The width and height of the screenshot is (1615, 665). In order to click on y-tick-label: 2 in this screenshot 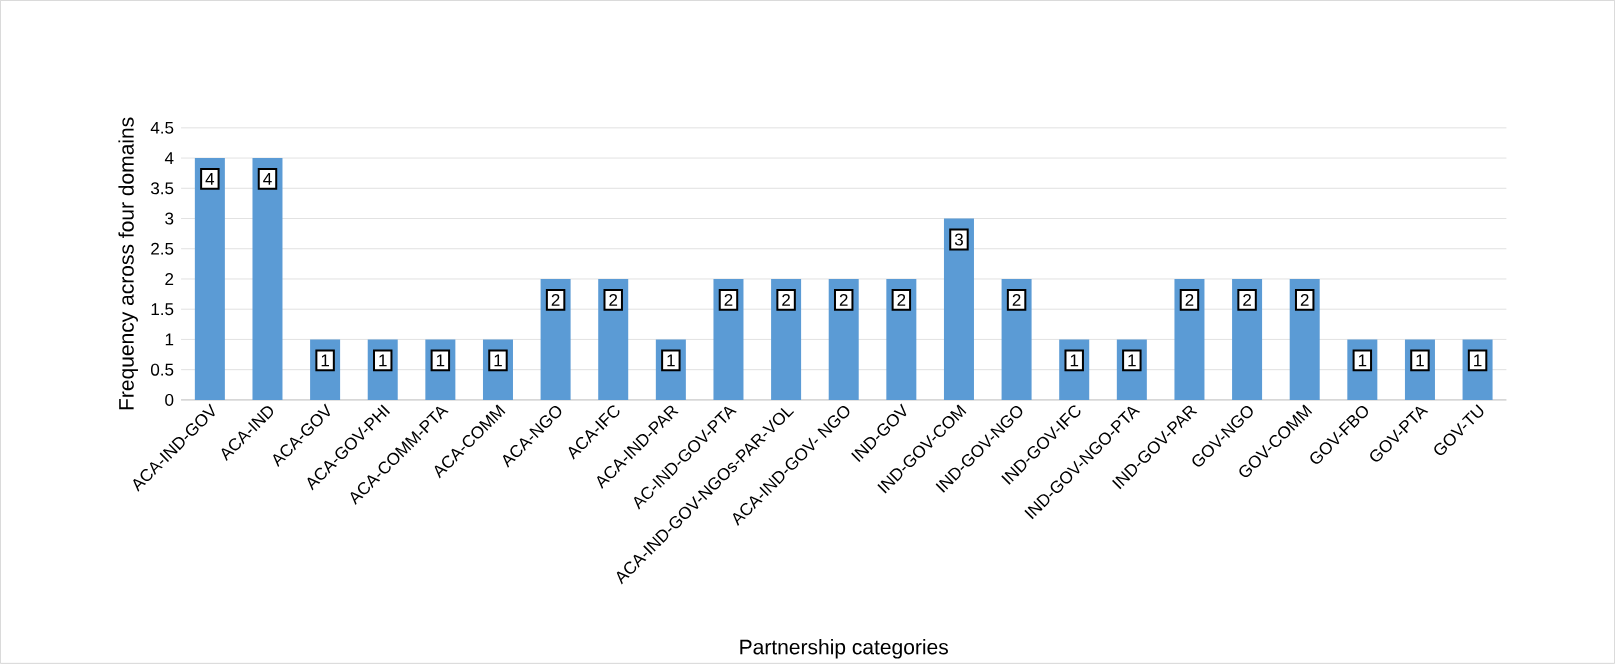, I will do `click(169, 278)`.